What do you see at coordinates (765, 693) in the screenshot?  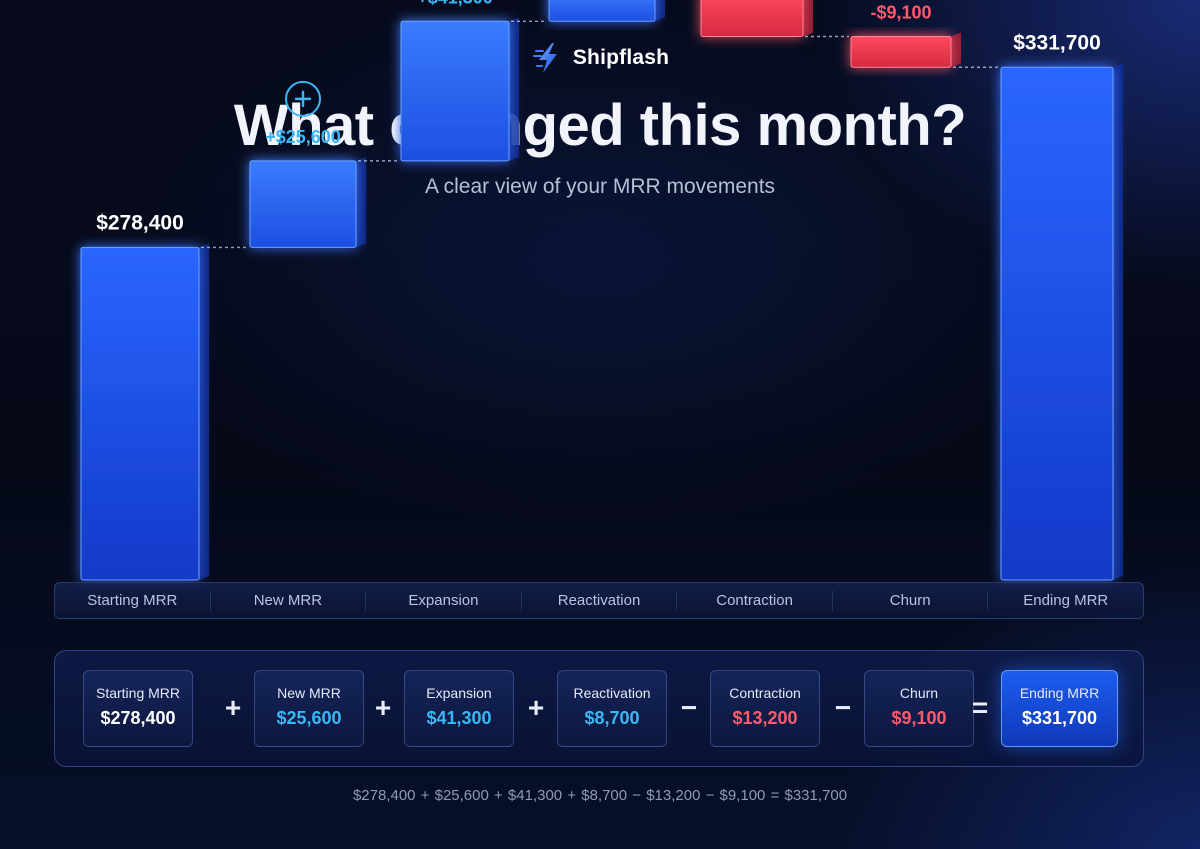 I see `formula-label: Contraction` at bounding box center [765, 693].